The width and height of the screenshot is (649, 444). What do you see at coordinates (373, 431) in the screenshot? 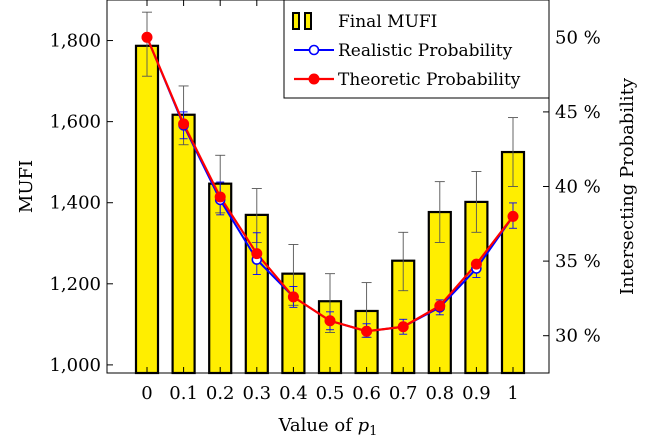
I see `x-axis-label-subscript: 1` at bounding box center [373, 431].